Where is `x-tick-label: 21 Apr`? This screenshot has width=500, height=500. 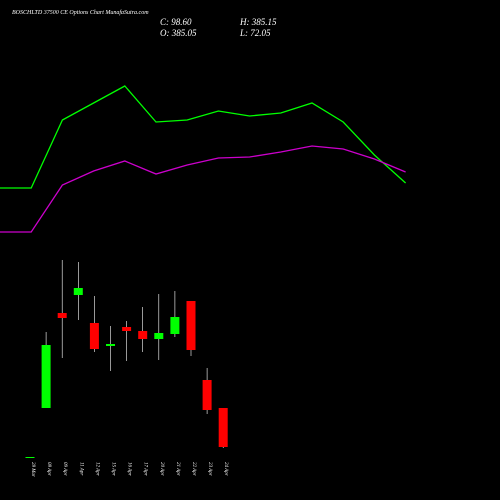
x-tick-label: 21 Apr is located at coordinates (177, 469).